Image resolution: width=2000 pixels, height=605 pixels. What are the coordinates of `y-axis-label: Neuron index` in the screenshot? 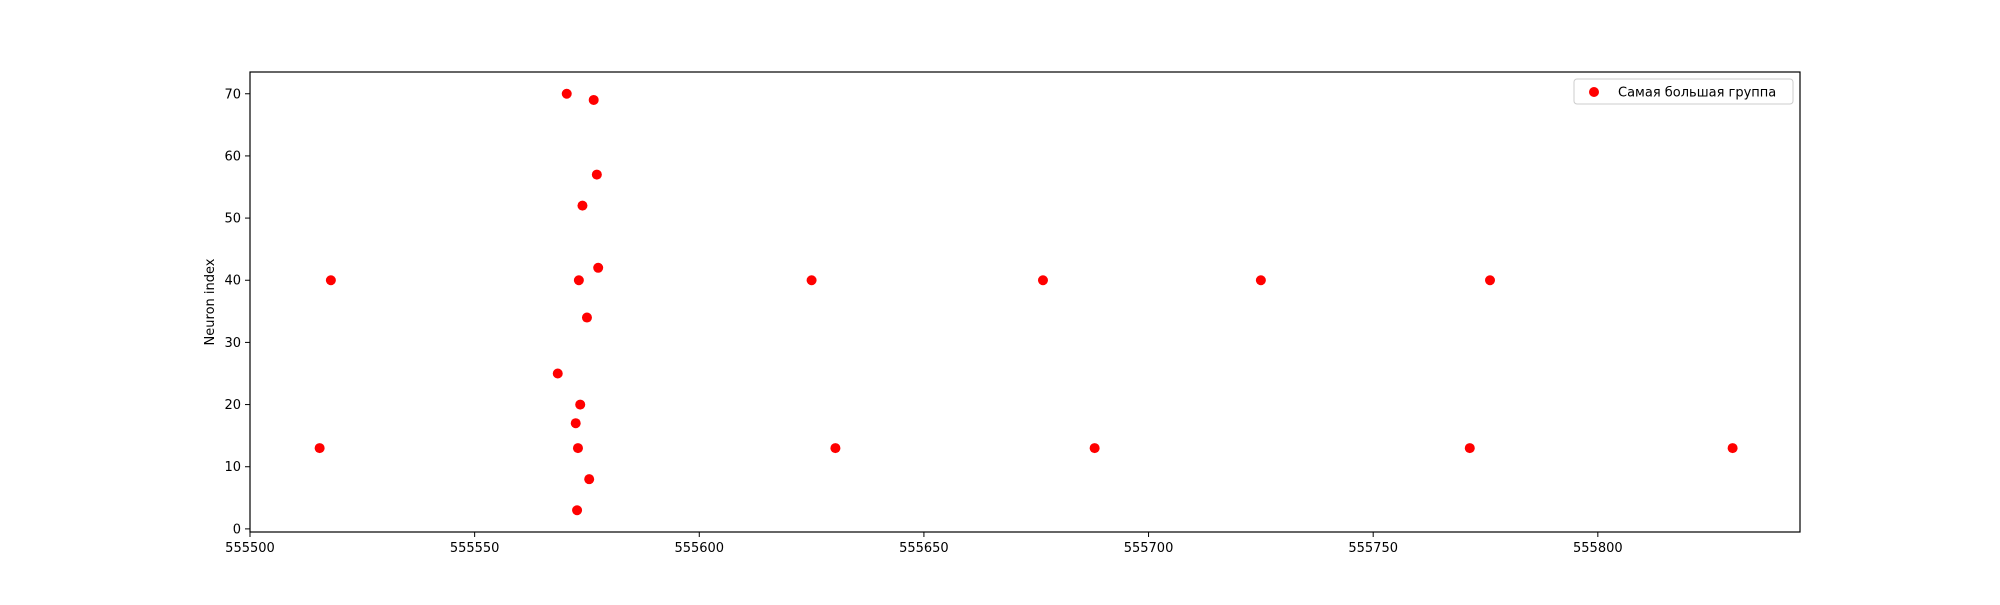 It's located at (210, 301).